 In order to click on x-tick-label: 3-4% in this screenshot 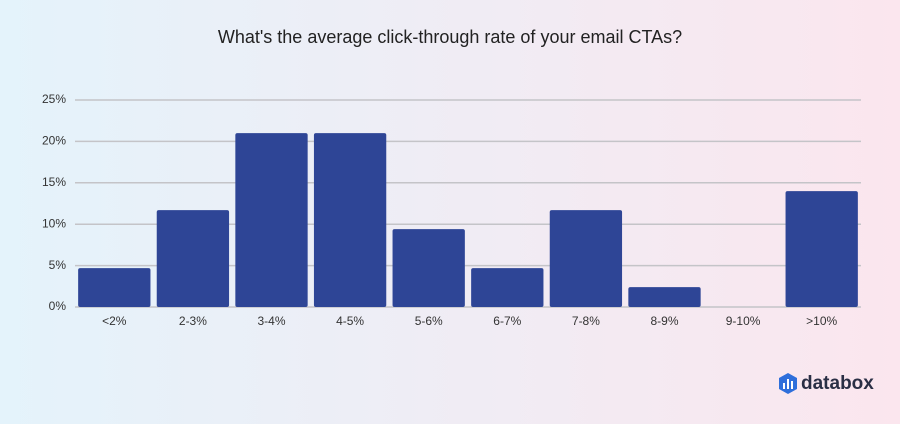, I will do `click(271, 321)`.